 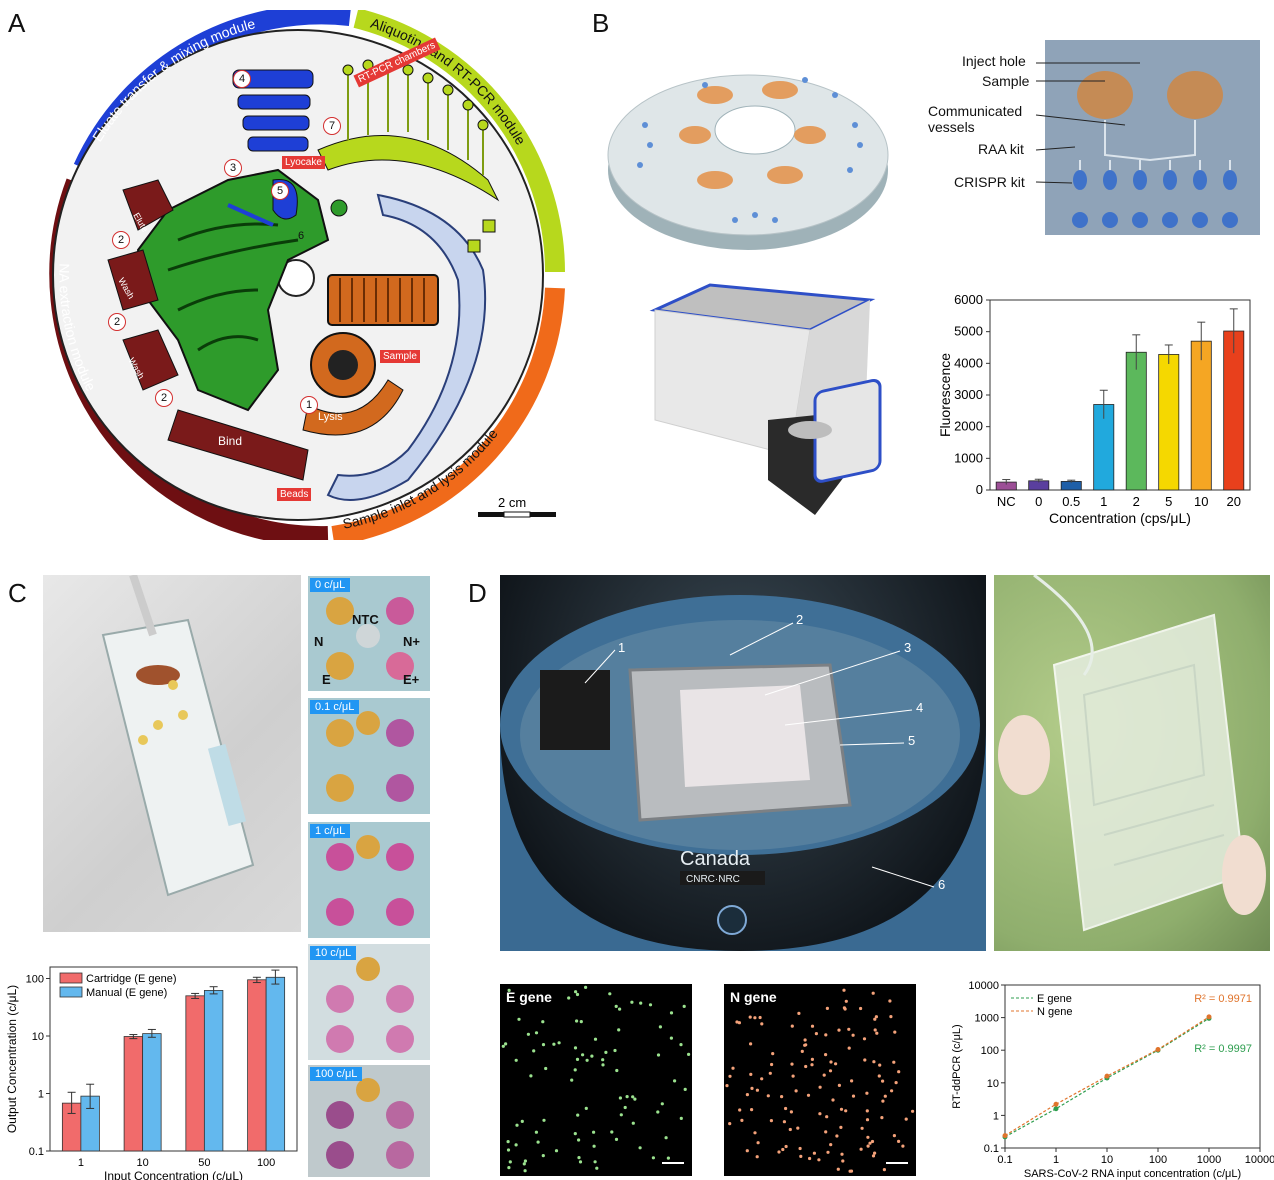 I want to click on x-axis-label: Input Concentration (c/μL), so click(x=173, y=1174).